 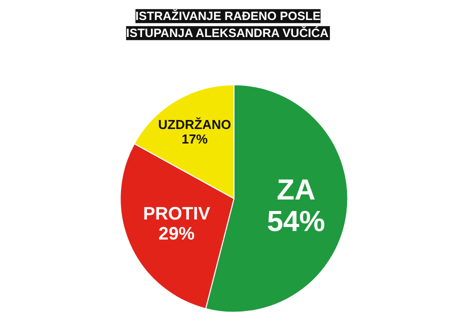 What do you see at coordinates (195, 139) in the screenshot?
I see `data-label: 17%` at bounding box center [195, 139].